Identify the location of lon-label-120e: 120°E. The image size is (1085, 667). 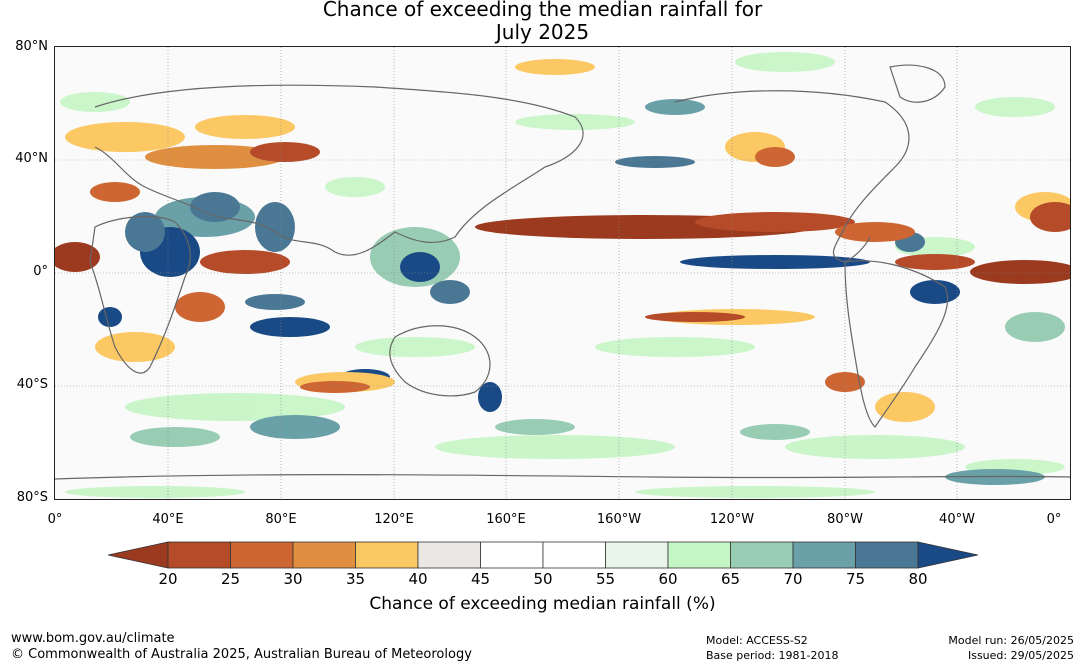
(394, 519).